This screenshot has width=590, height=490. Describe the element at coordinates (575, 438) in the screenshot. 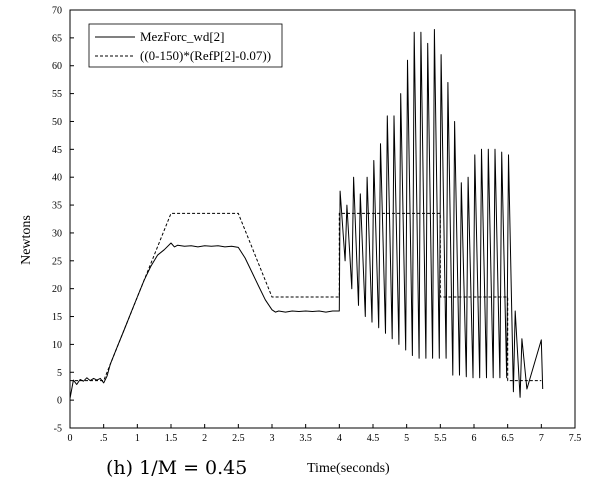

I see `x-tick-label: 7.5` at that location.